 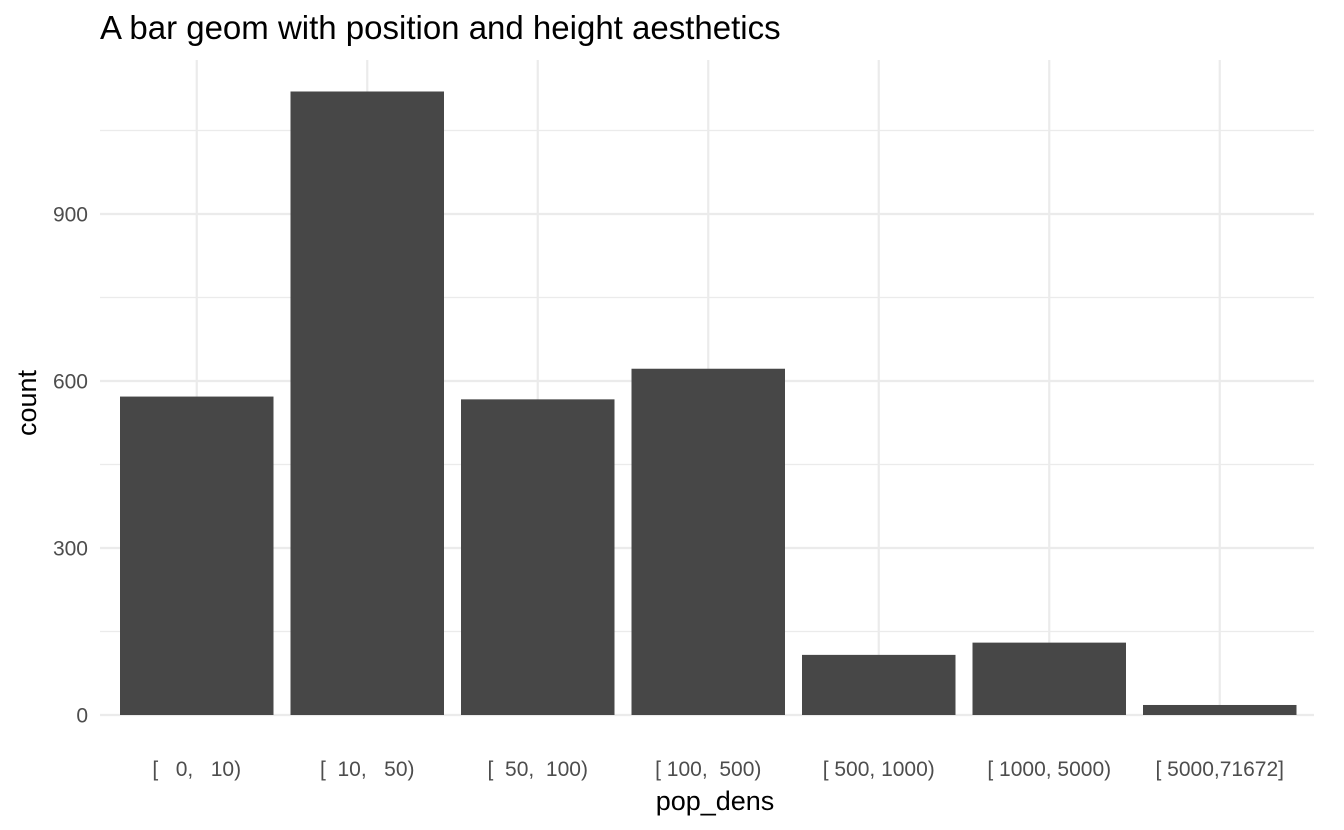 I want to click on y-tick-label: 0, so click(x=82, y=716).